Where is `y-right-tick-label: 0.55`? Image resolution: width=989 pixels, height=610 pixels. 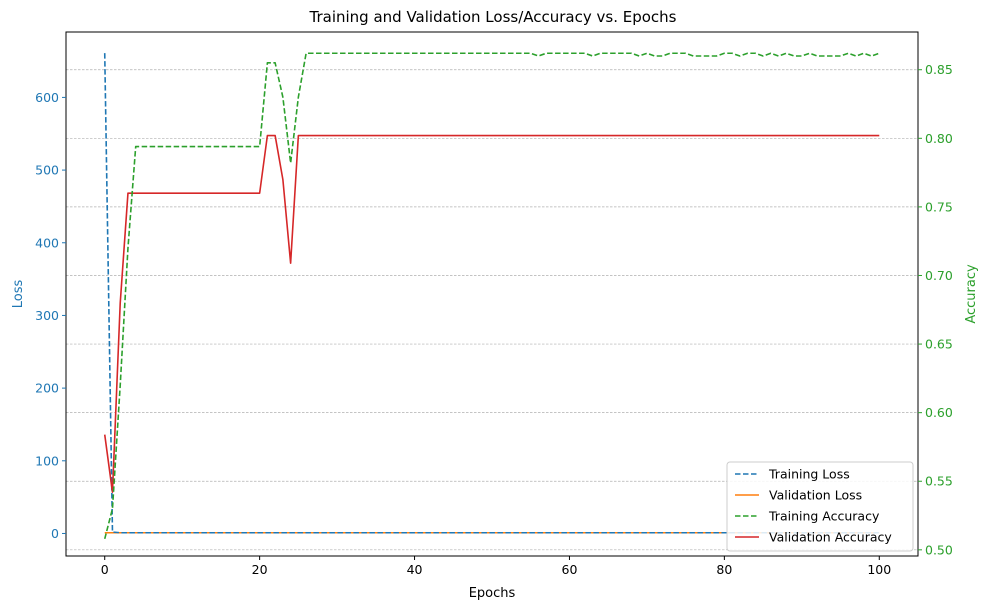
y-right-tick-label: 0.55 is located at coordinates (939, 481).